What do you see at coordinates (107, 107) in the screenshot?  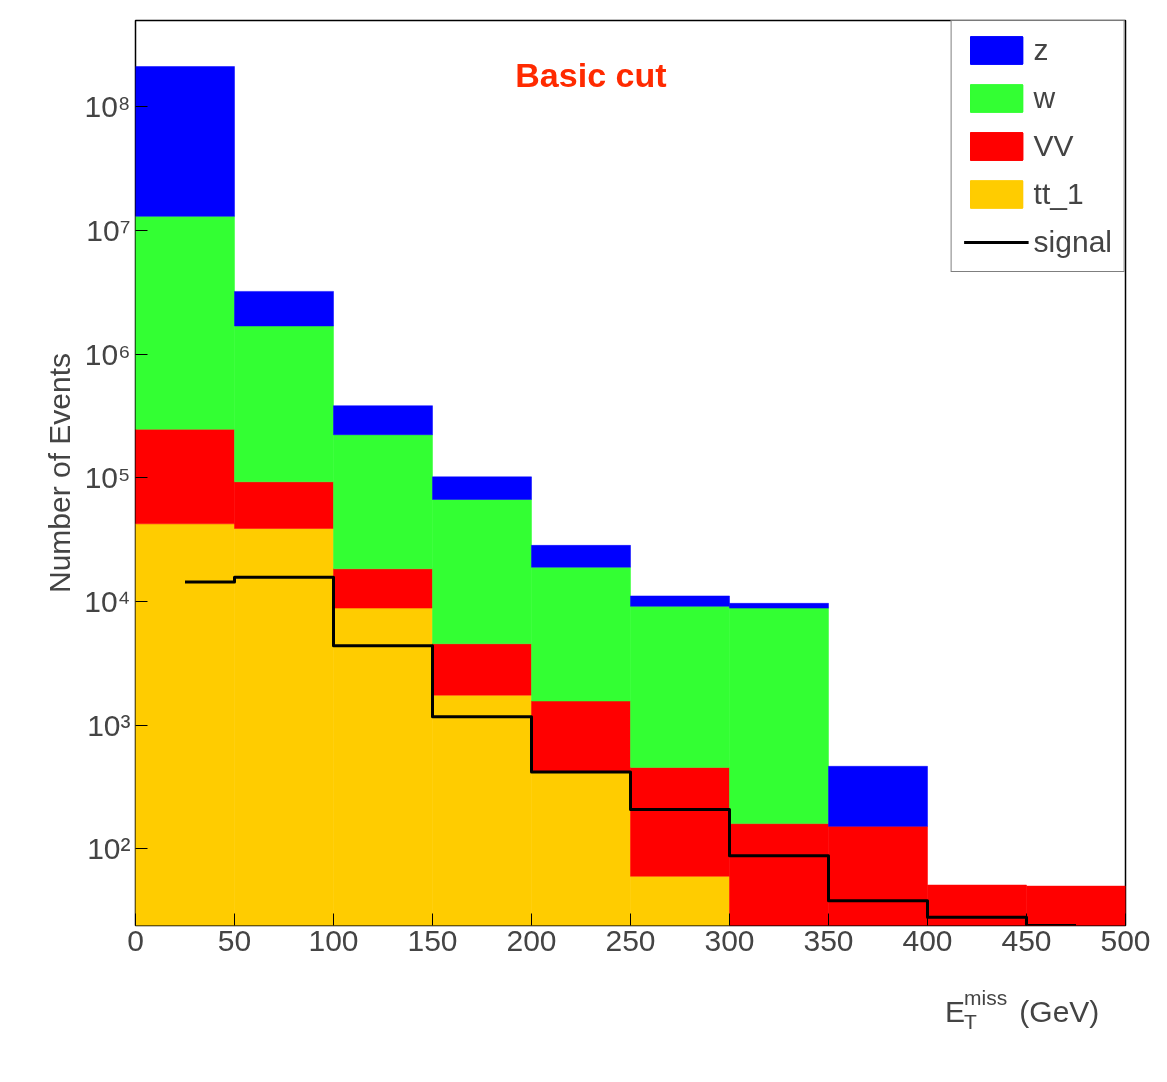 I see `y-tick-label: 10⁸` at bounding box center [107, 107].